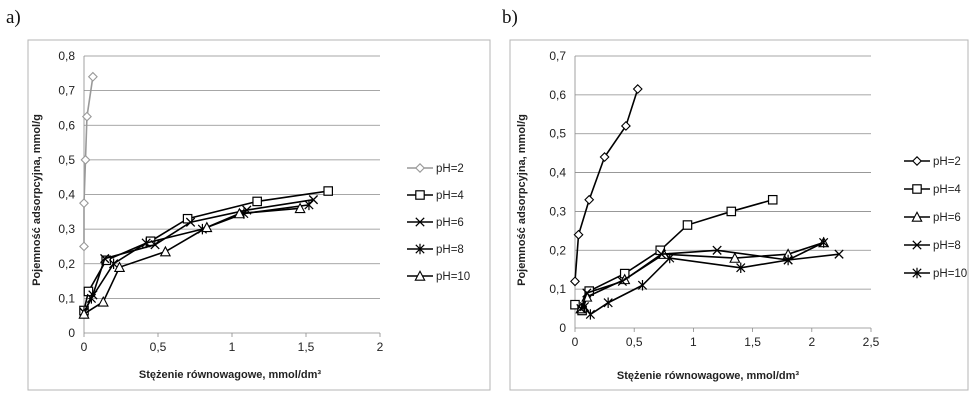 Image resolution: width=975 pixels, height=396 pixels. I want to click on chart-b-series-ph-10-line, so click(703, 278).